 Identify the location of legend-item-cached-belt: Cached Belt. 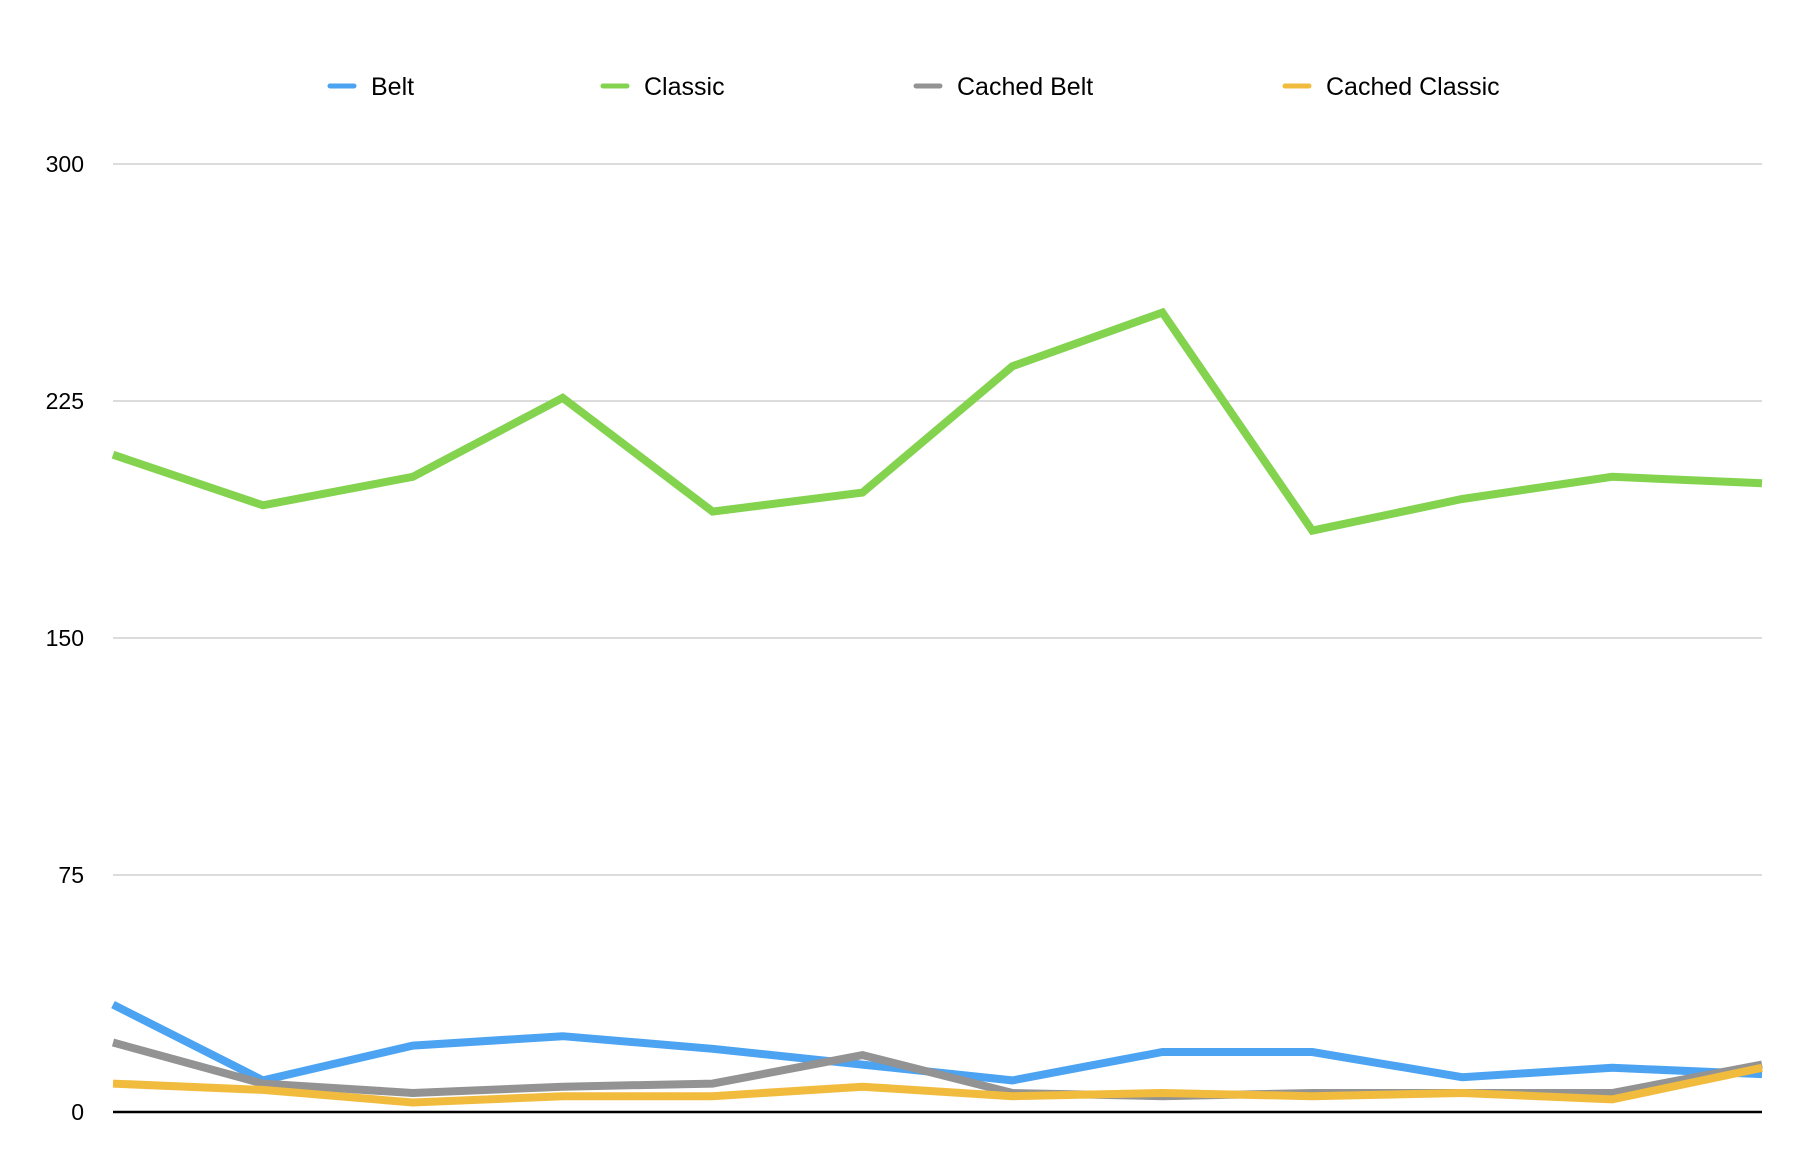
(1003, 87).